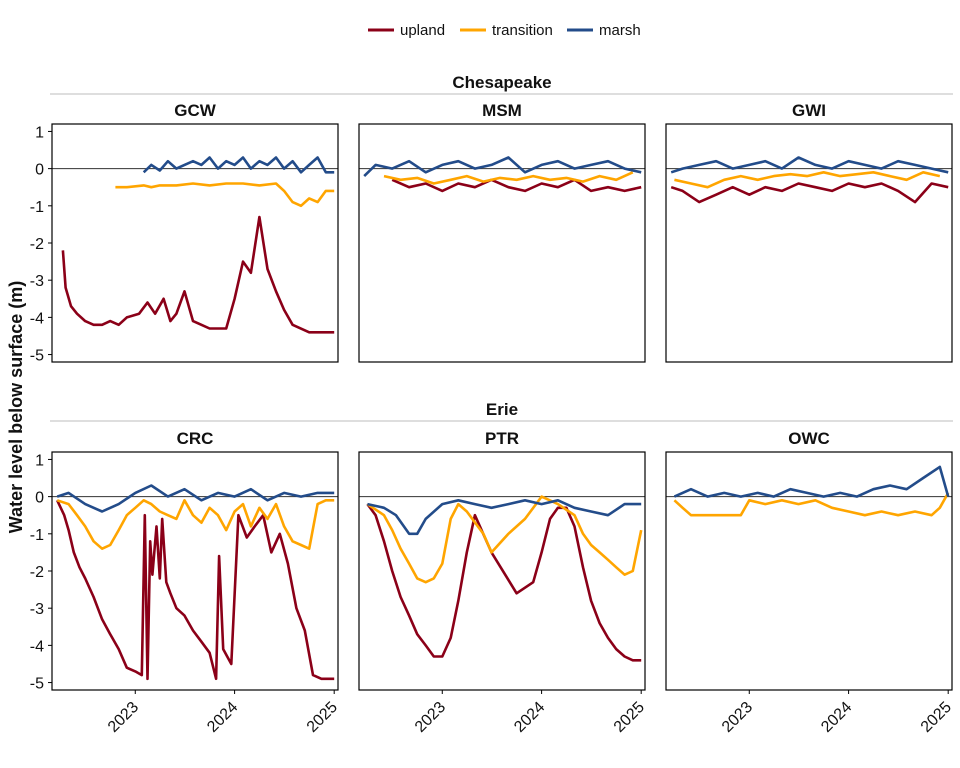  I want to click on panel-title: OWC, so click(809, 438).